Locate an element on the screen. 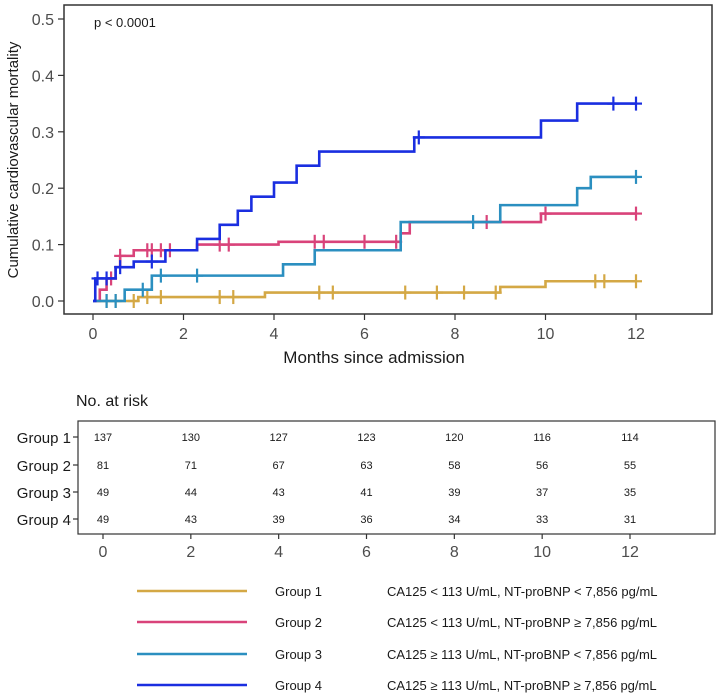 The image size is (721, 700). risk-cell: 36 is located at coordinates (366, 520).